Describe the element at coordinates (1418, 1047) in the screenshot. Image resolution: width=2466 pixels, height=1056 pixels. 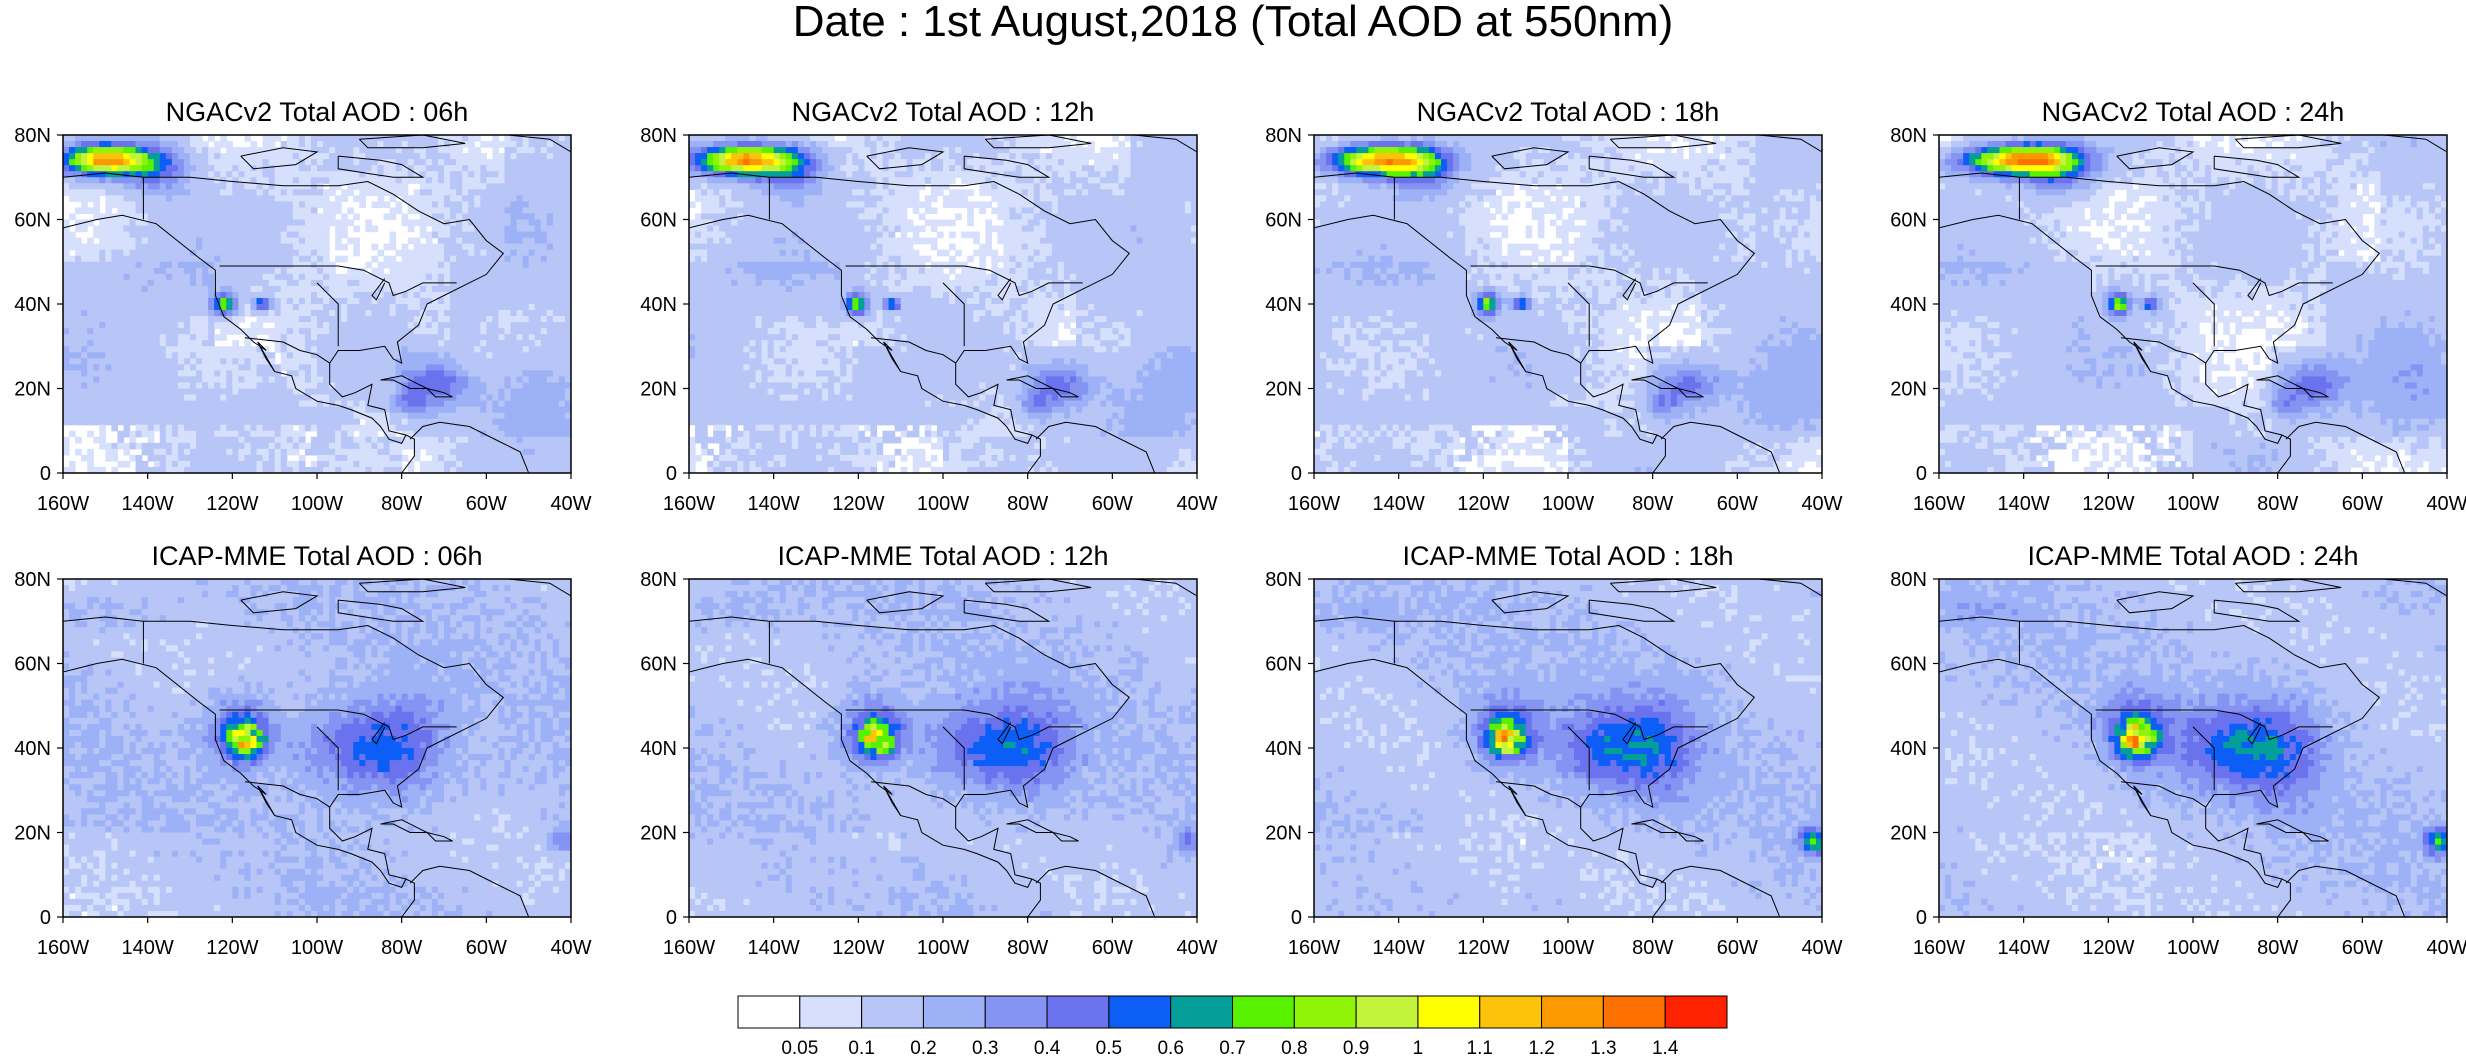
I see `colorbar-label: 1` at that location.